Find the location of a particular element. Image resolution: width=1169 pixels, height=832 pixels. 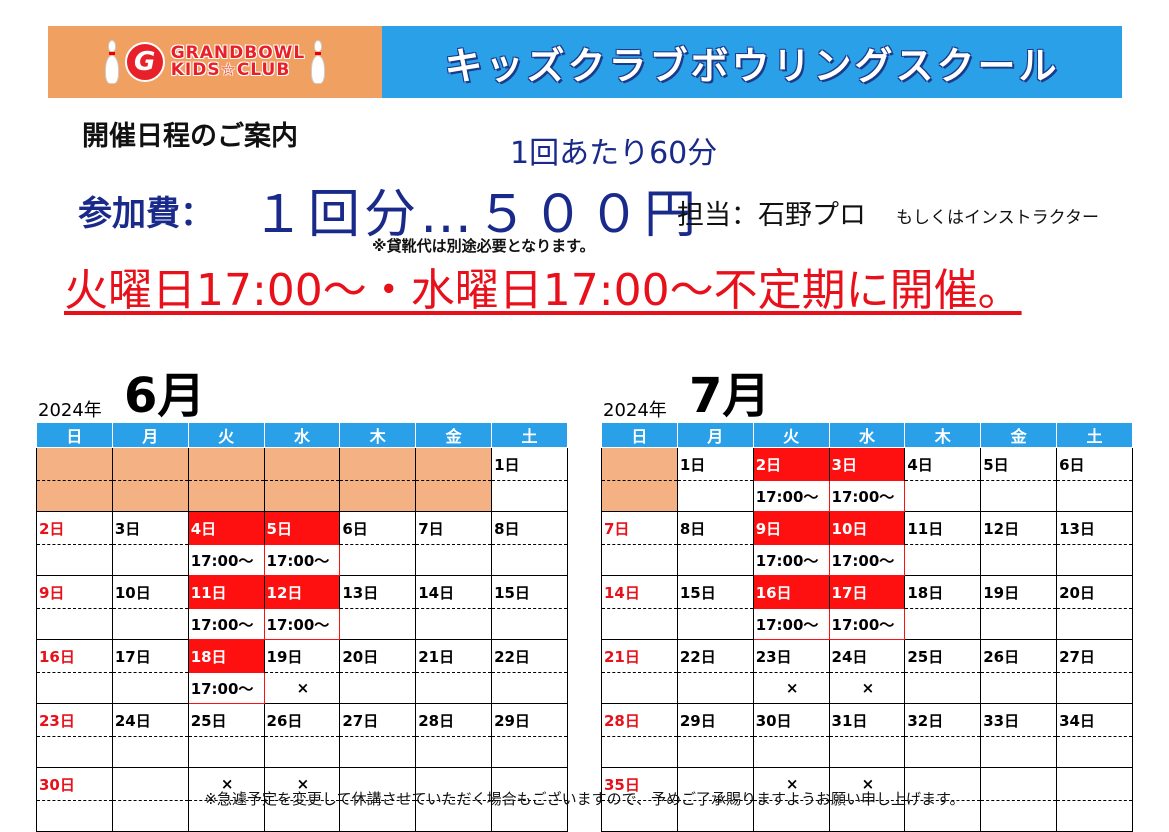

fee-value: １回分…５００円 is located at coordinates (476, 215).